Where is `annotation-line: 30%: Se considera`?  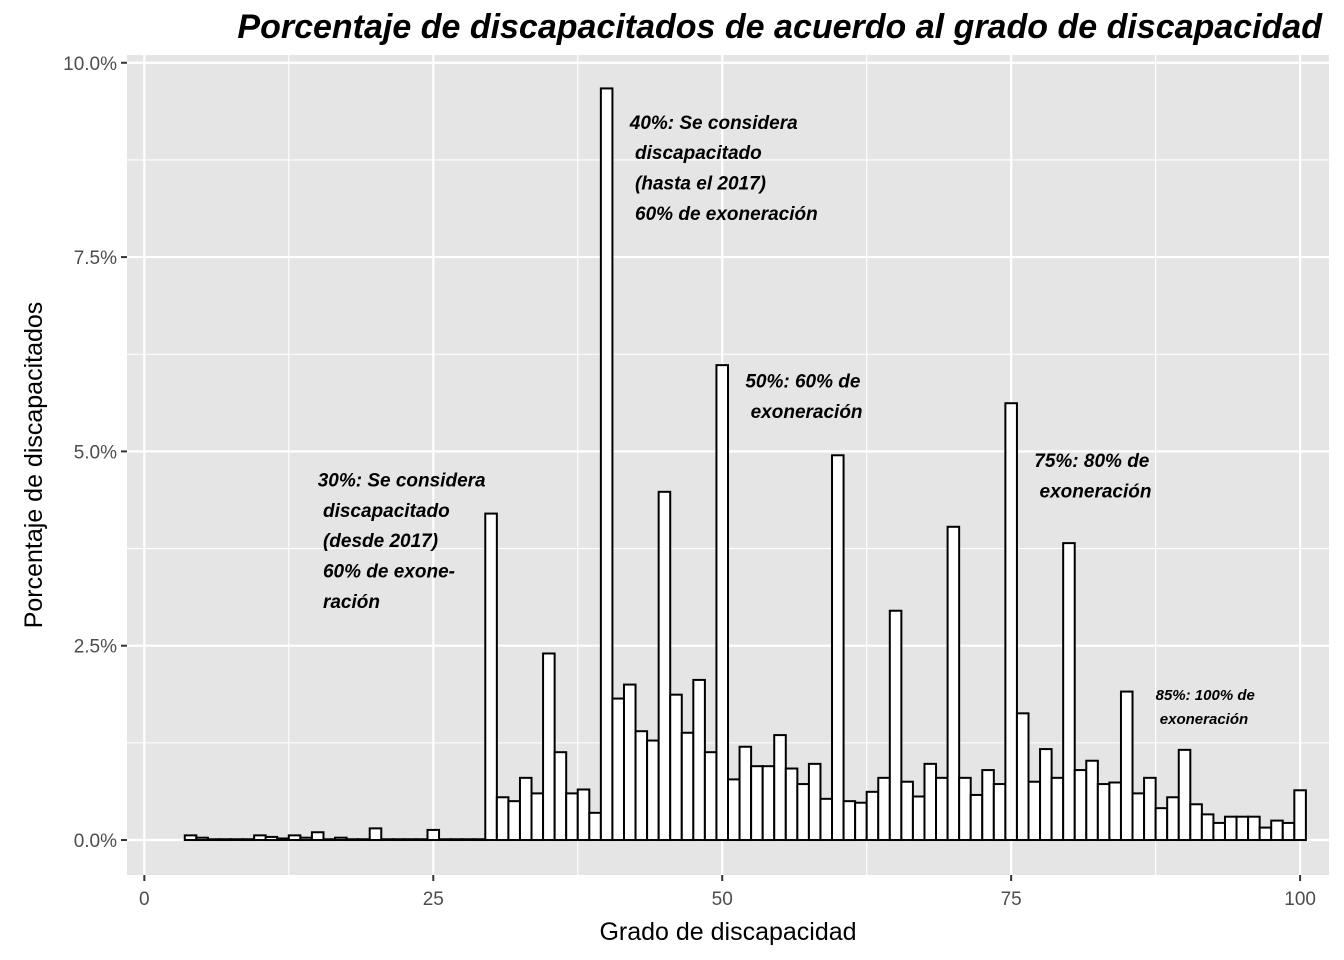
annotation-line: 30%: Se considera is located at coordinates (402, 480).